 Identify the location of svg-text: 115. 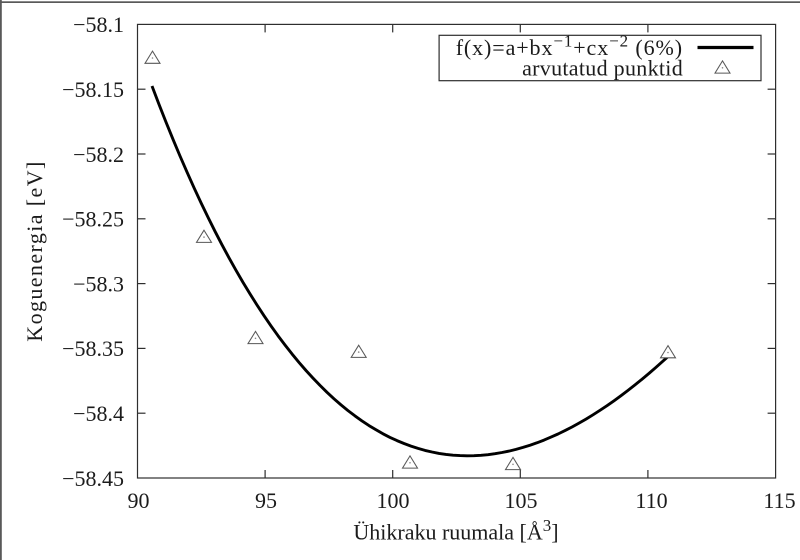
(779, 500).